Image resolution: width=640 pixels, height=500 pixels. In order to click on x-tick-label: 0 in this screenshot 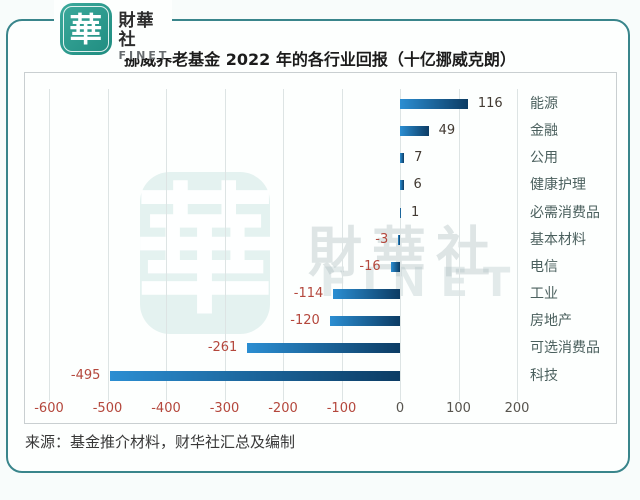, I will do `click(400, 408)`.